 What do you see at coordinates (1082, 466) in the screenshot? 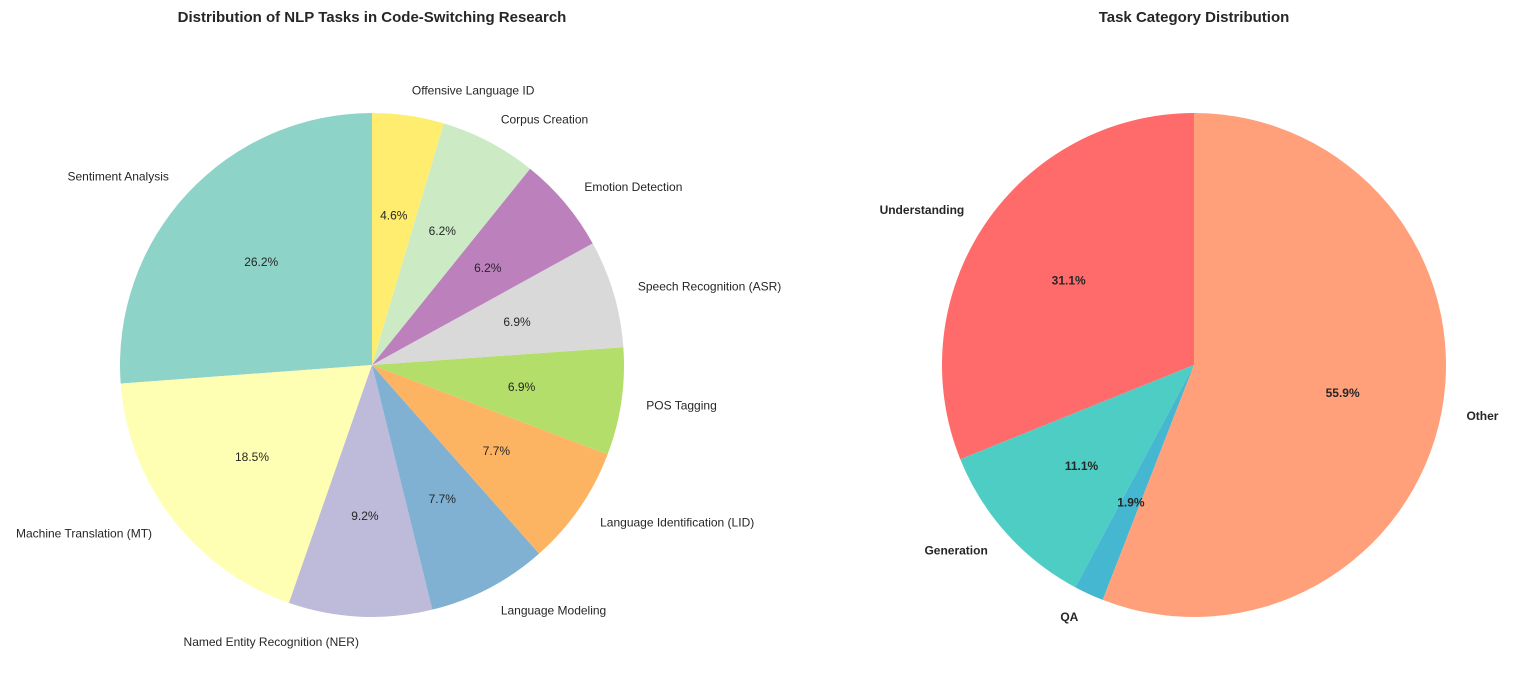
I see `pct-label-generation: 11.1%` at bounding box center [1082, 466].